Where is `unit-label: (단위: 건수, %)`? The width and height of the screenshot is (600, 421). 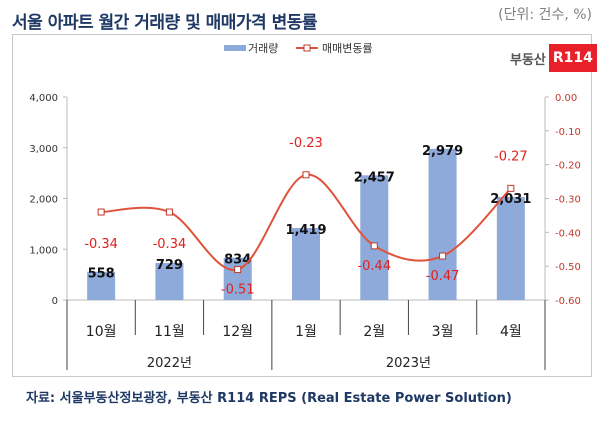 unit-label: (단위: 건수, %) is located at coordinates (545, 15).